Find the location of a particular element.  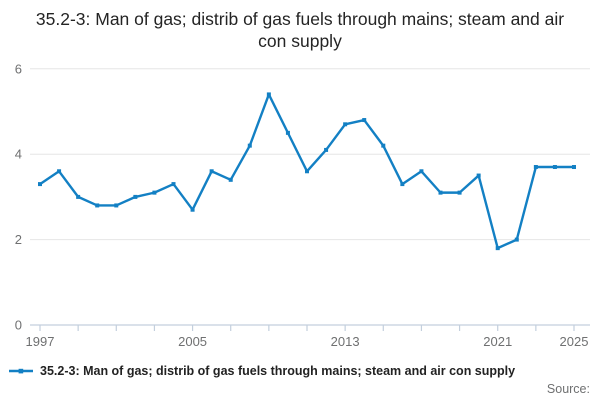

source-label: Source: is located at coordinates (568, 389).